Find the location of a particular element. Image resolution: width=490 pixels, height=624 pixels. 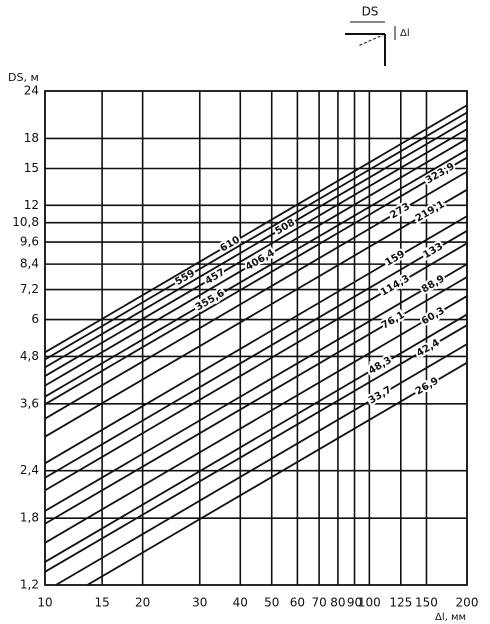

y-tick-label: 6 is located at coordinates (35, 319).